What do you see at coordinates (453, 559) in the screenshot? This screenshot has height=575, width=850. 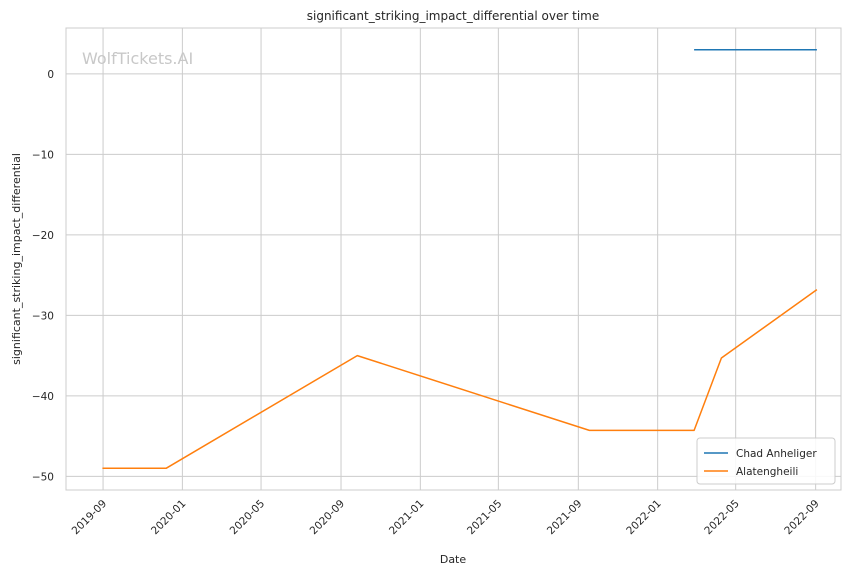 I see `x-axis-label: Date` at bounding box center [453, 559].